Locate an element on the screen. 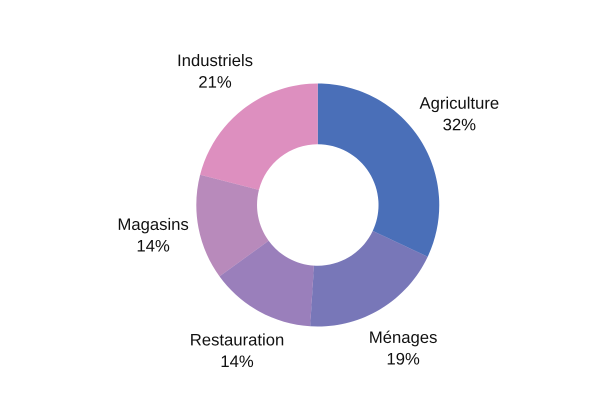  slice-label: Ménages is located at coordinates (403, 338).